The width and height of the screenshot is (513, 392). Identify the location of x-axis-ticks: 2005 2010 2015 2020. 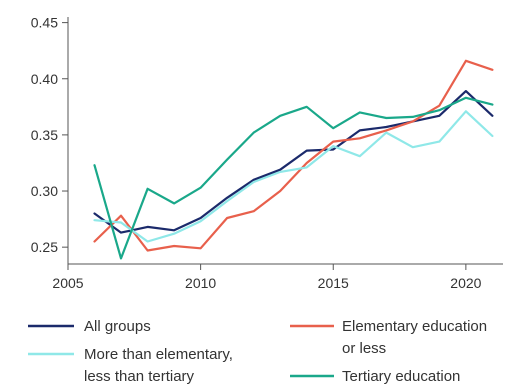
(267, 277).